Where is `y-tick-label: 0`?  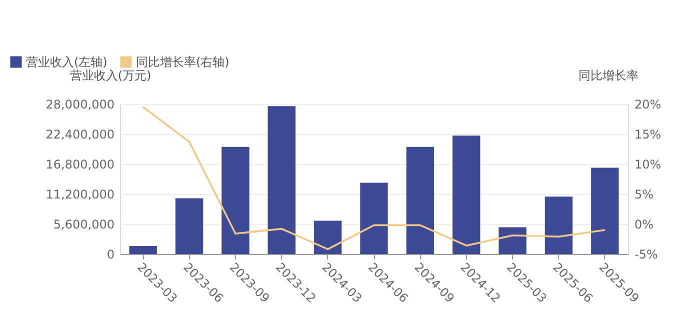 y-tick-label: 0 is located at coordinates (110, 255).